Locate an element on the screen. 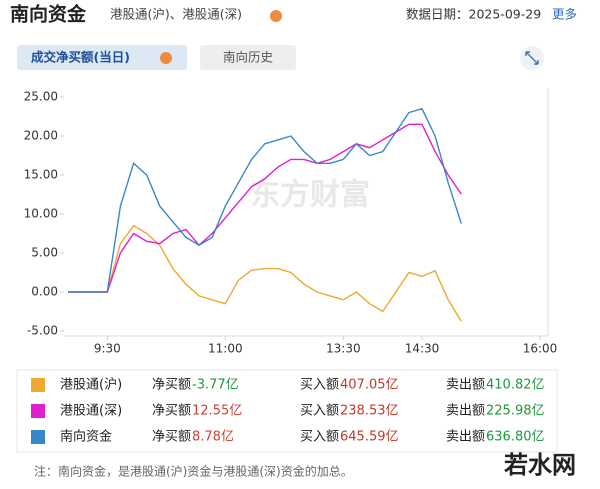 This screenshot has height=489, width=600. y-tick-label: 15.00 is located at coordinates (41, 175).